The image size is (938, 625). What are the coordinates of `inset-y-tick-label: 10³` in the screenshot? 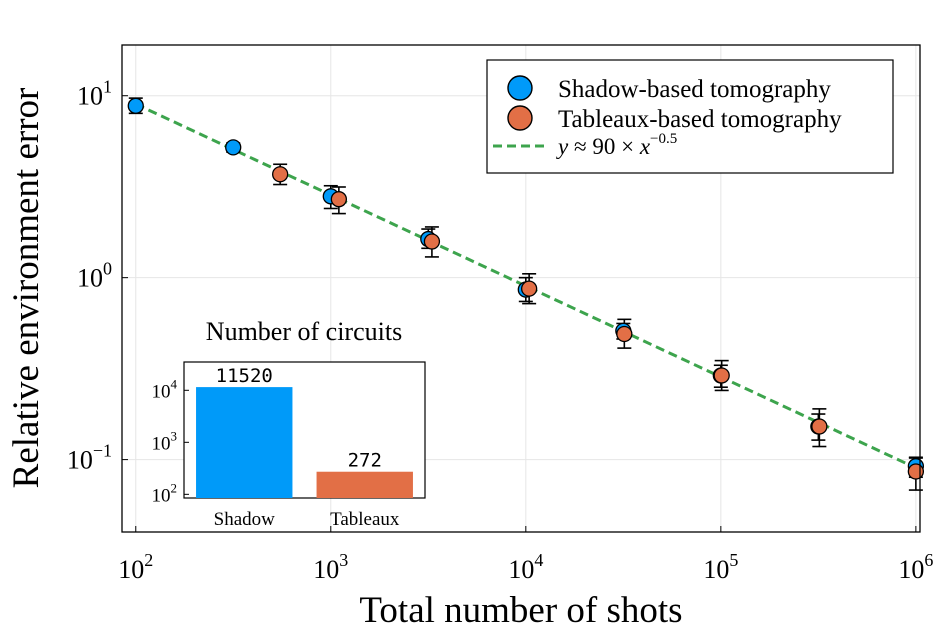 It's located at (165, 441).